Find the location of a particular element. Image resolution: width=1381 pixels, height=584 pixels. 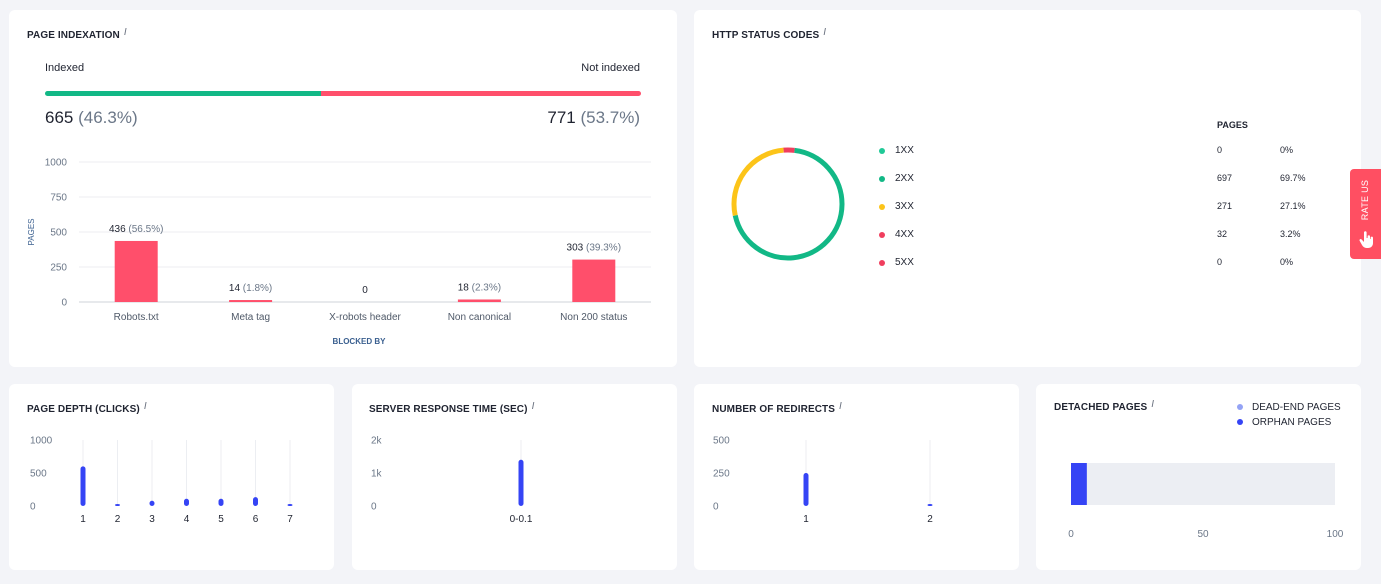

rate-us-label: RATE US is located at coordinates (1365, 200).